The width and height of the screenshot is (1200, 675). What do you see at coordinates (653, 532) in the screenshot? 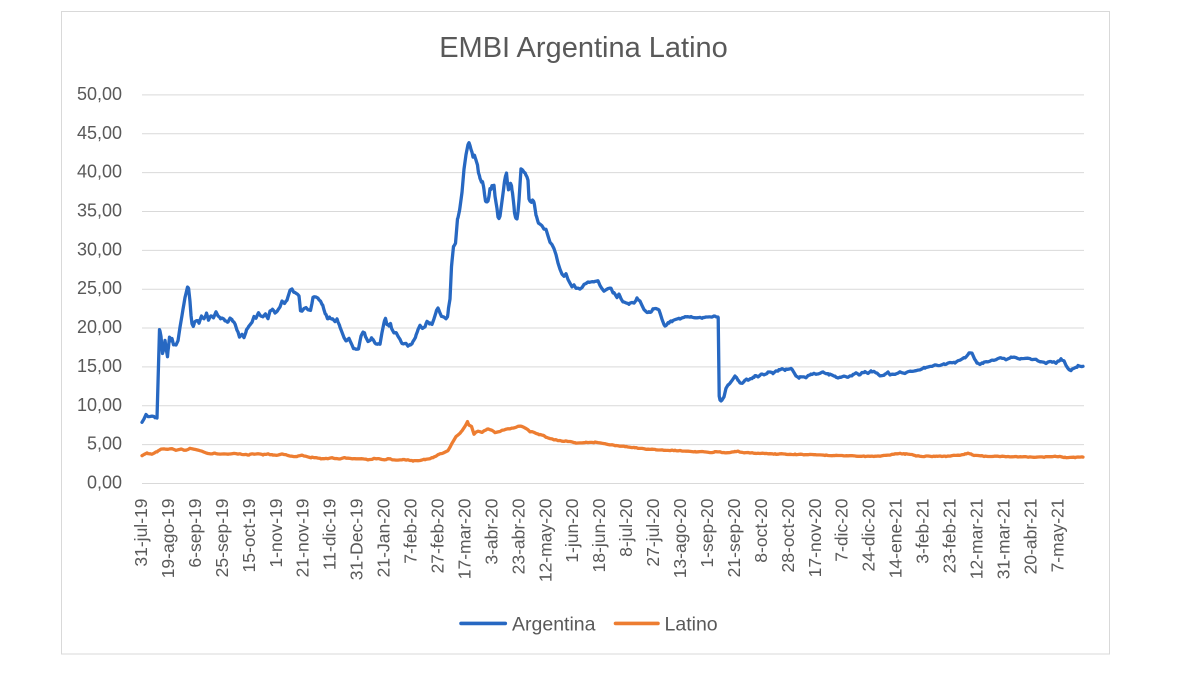
I see `svg-text: 27-jul-20` at bounding box center [653, 532].